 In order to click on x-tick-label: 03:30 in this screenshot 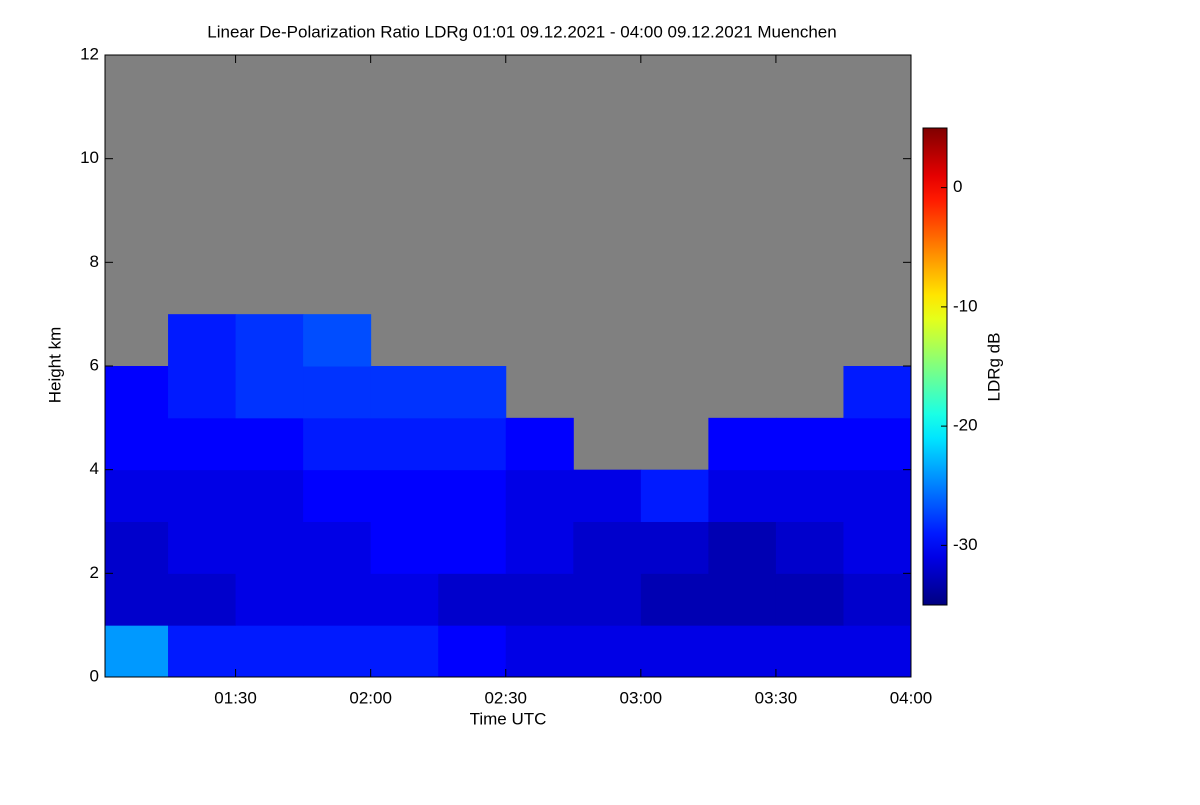, I will do `click(776, 697)`.